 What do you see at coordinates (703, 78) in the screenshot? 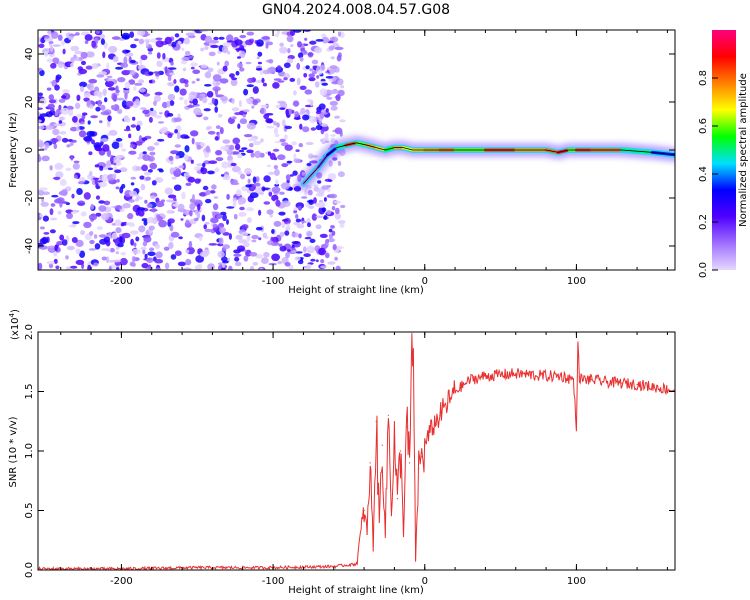
I see `colorbar-tick-label: 0.8` at bounding box center [703, 78].